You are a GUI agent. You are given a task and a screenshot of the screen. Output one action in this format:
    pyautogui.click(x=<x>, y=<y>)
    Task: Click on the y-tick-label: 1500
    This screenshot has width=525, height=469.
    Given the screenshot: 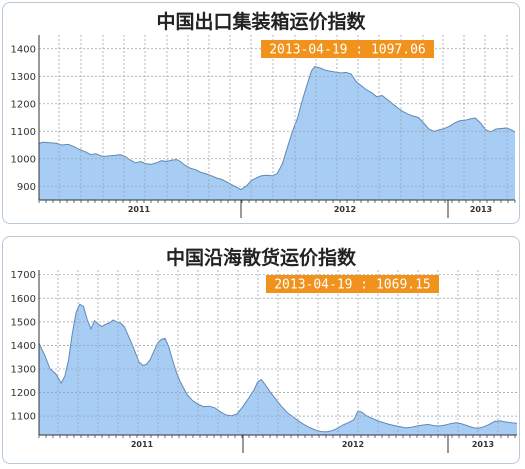 What is the action you would take?
    pyautogui.click(x=23, y=322)
    